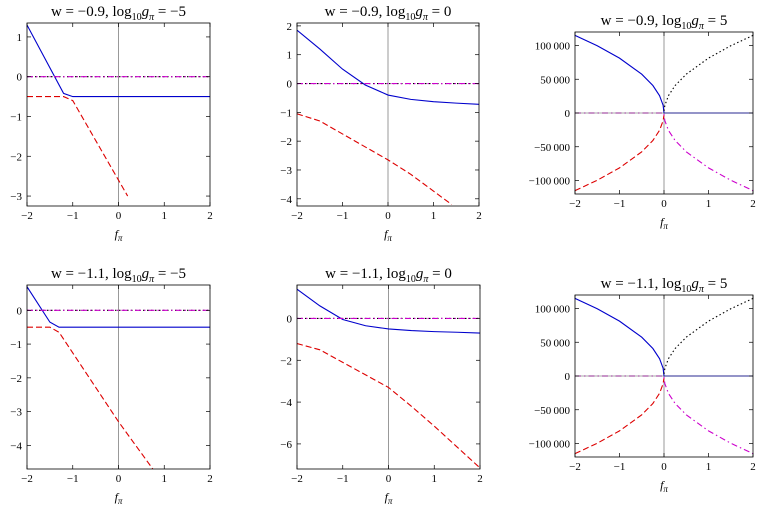  I want to click on panel-title: w = −0.9, log10gπ = 5, so click(664, 22).